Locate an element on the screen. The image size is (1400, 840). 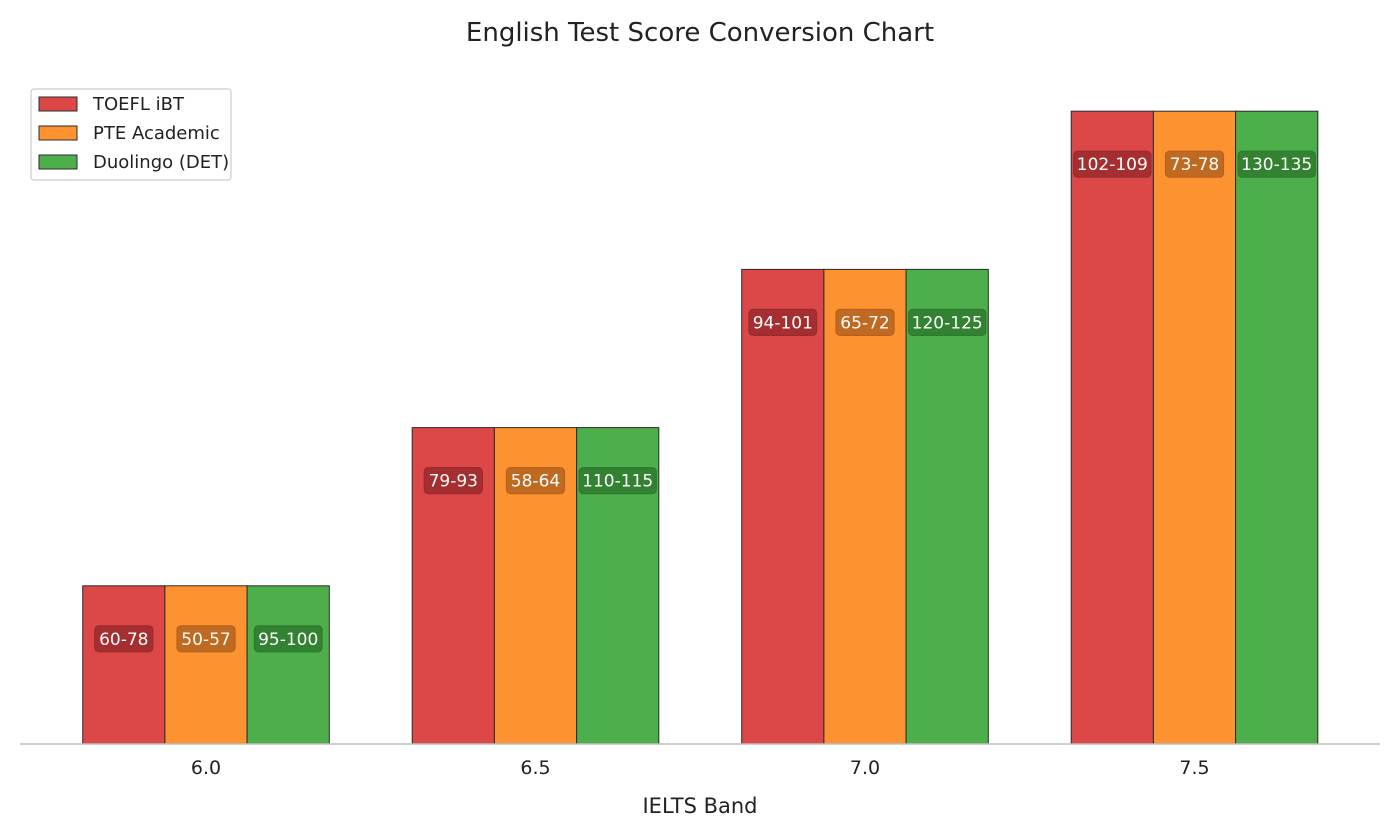
data-label: 50-57 is located at coordinates (205, 640).